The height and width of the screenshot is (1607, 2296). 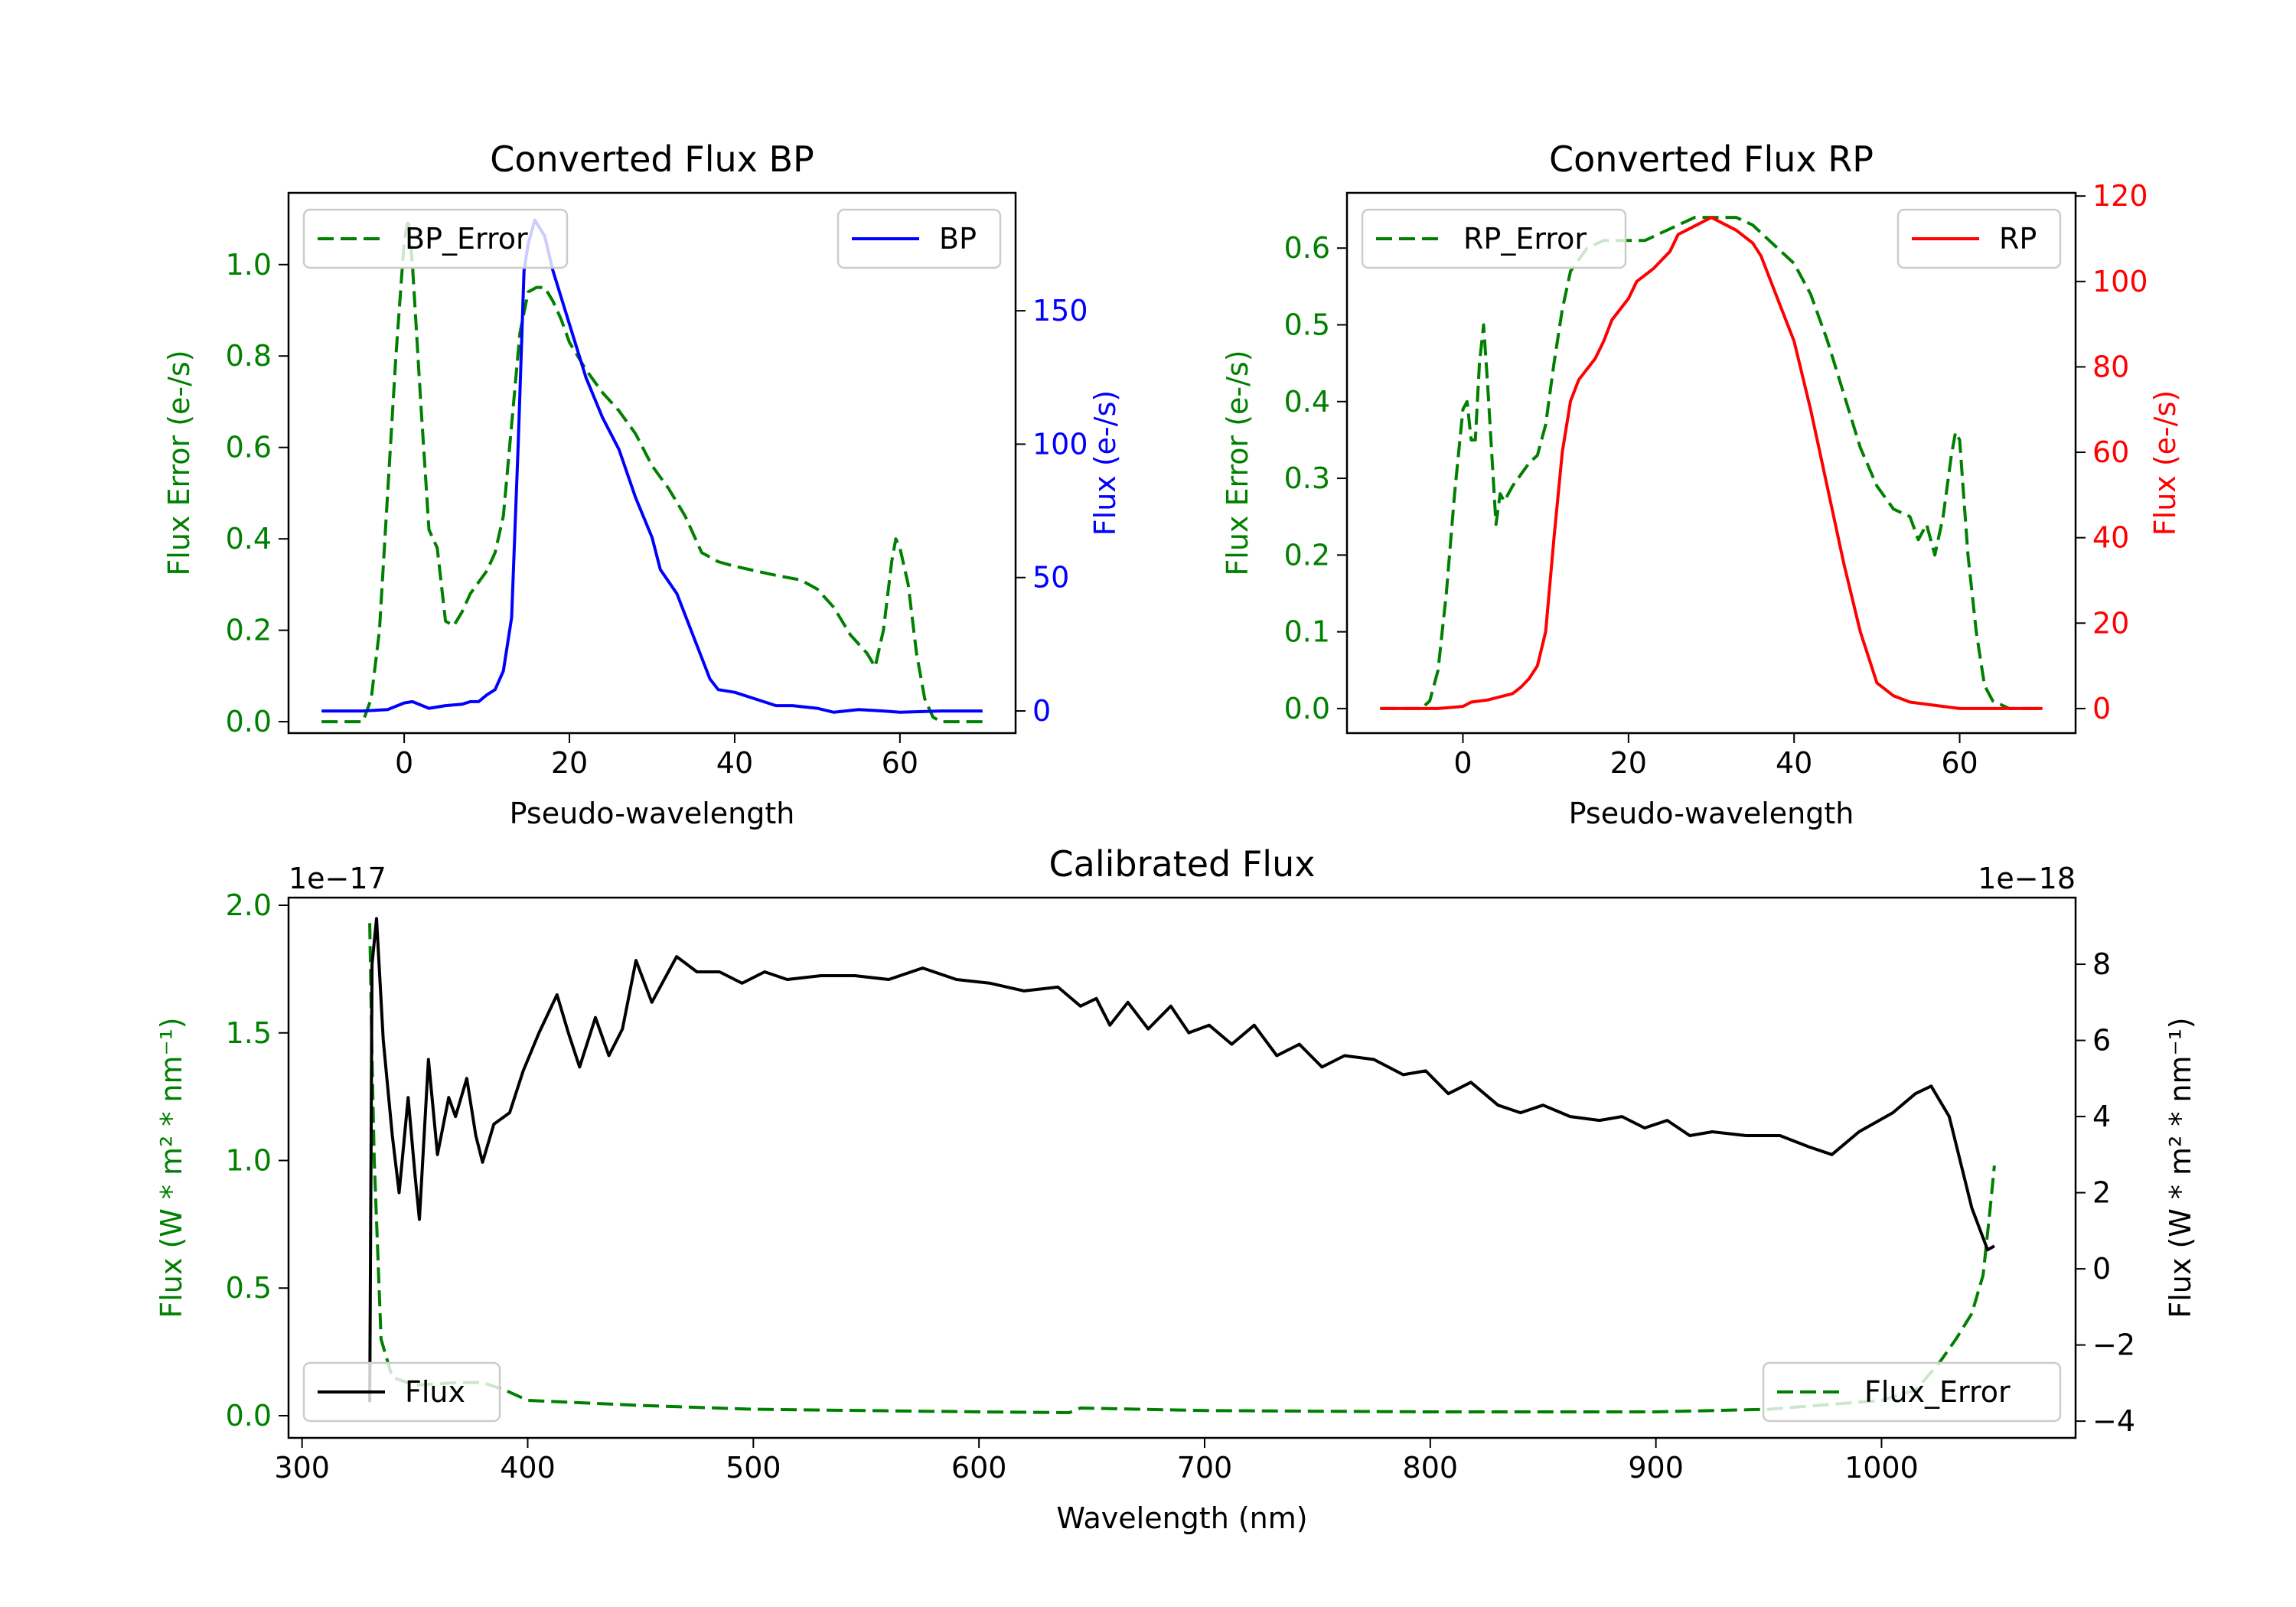 I want to click on y-tick-label-left: 1.5, so click(x=249, y=1033).